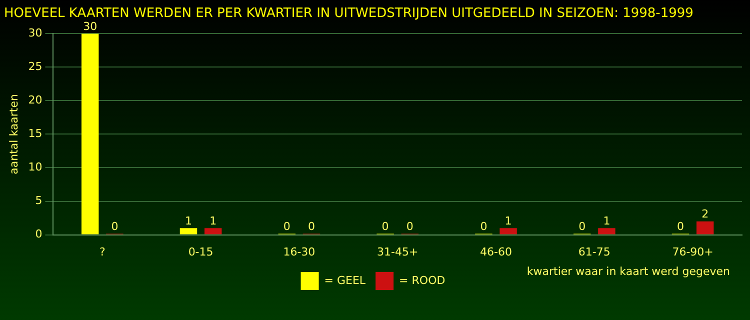 The image size is (750, 320). What do you see at coordinates (201, 251) in the screenshot?
I see `x-tick-label: 0-15` at bounding box center [201, 251].